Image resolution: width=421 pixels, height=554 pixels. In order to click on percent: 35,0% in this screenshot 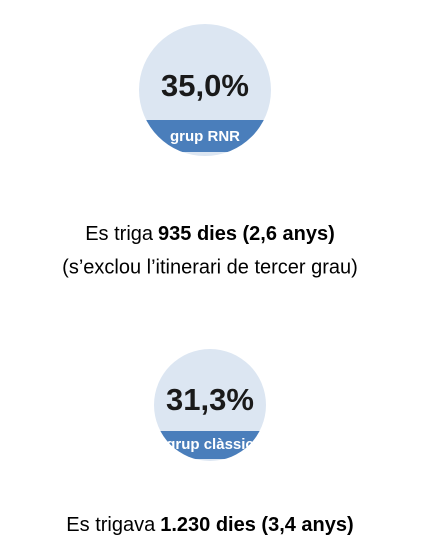, I will do `click(205, 85)`.